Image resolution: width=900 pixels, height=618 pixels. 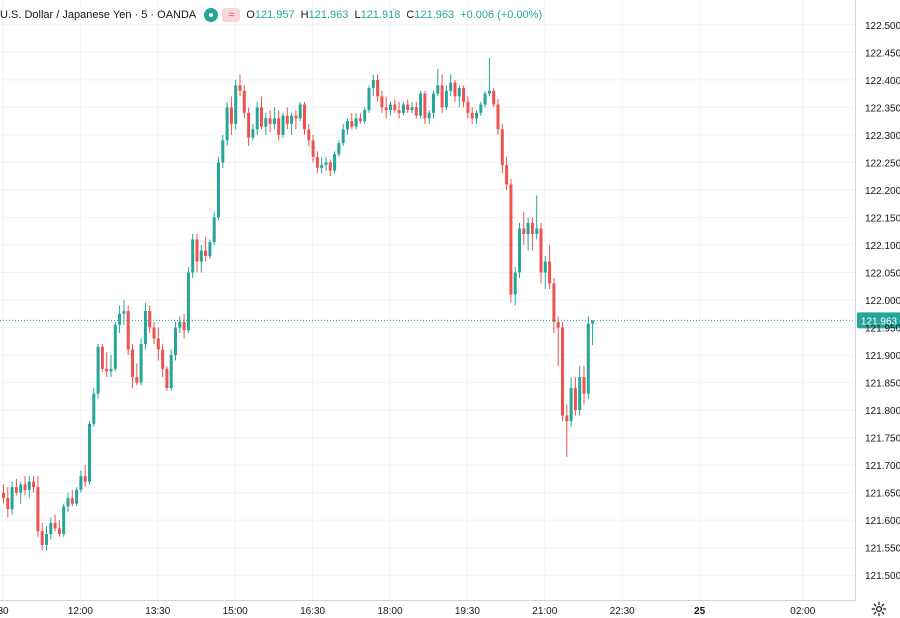 I want to click on open-value: 121.957, so click(x=274, y=15).